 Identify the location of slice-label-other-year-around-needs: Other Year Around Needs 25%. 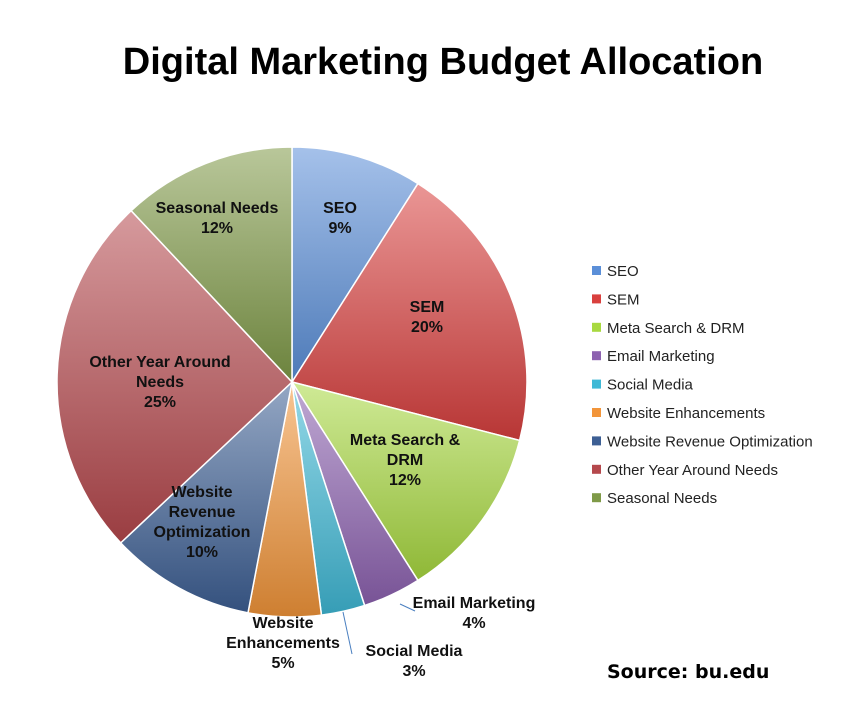
(159, 382).